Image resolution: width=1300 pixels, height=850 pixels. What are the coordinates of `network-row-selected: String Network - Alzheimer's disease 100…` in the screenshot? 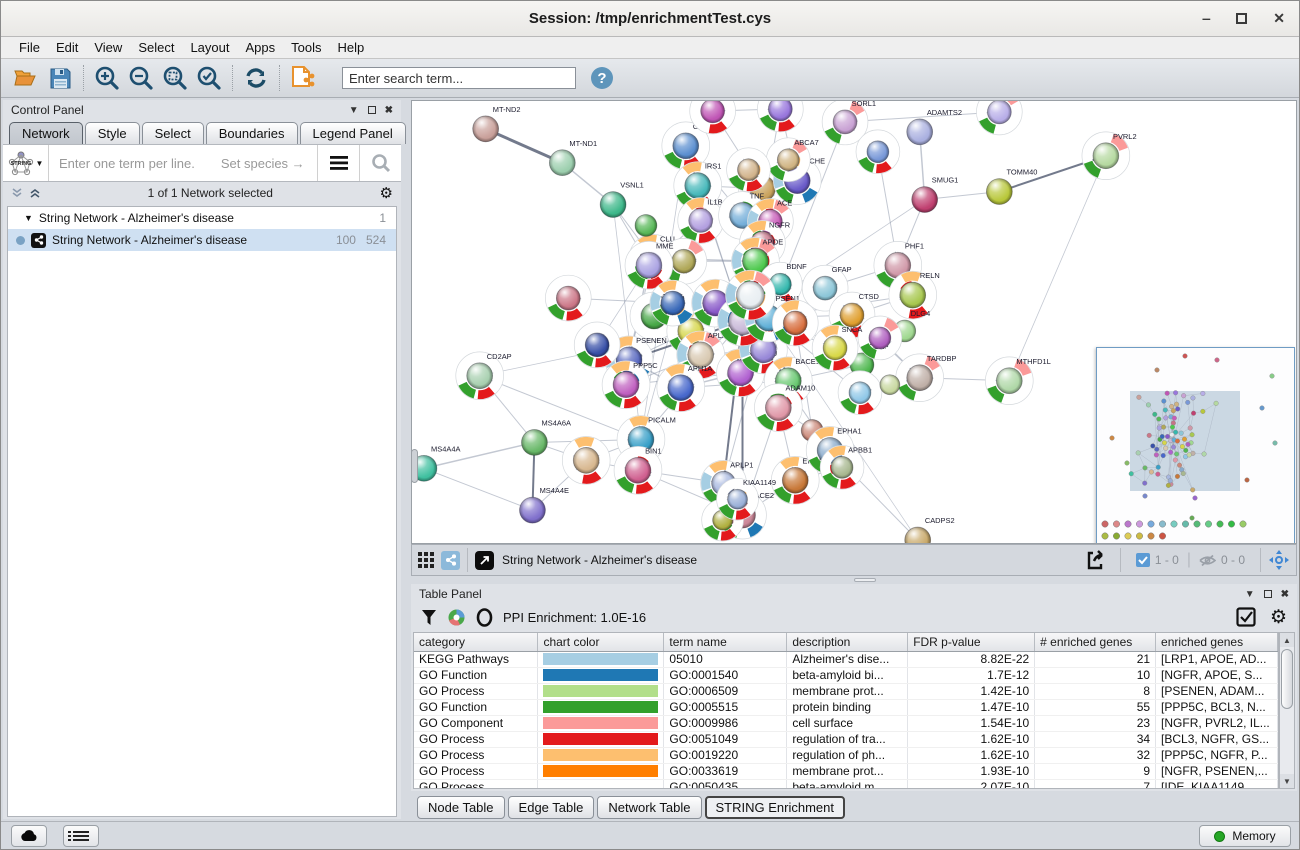 It's located at (202, 240).